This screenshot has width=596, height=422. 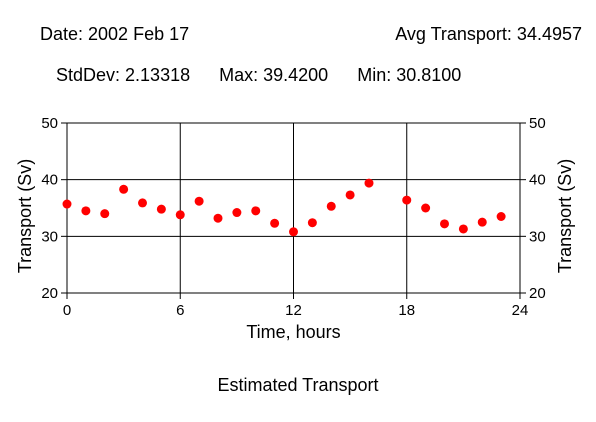 I want to click on y-tick-label-left: 30, so click(x=49, y=236).